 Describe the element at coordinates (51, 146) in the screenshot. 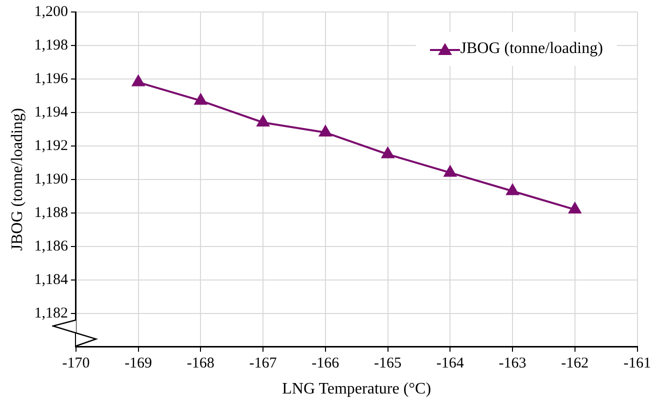

I see `y-tick-label: 1,192` at that location.